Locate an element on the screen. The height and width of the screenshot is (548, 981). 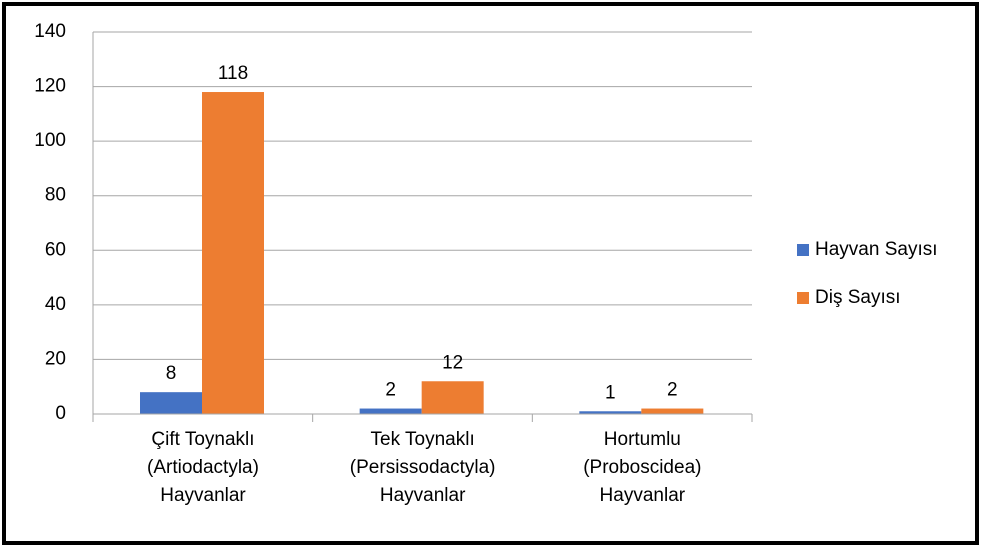
legend-label: Hayvan Sayısı is located at coordinates (876, 249).